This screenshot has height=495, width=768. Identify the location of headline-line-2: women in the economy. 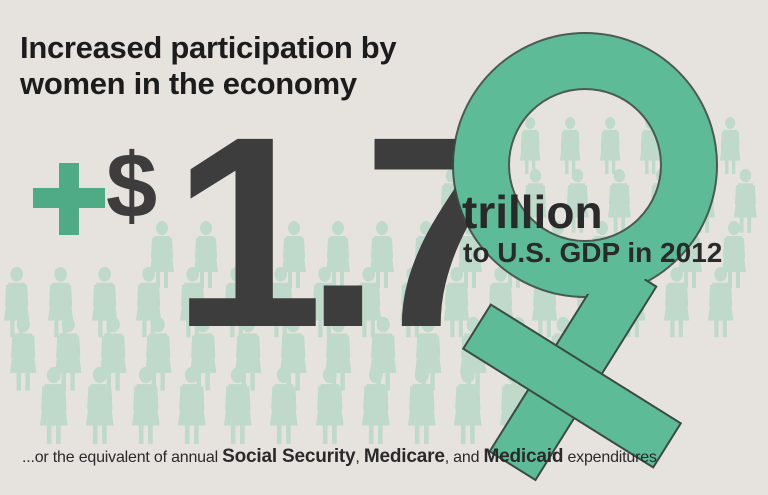
(188, 83).